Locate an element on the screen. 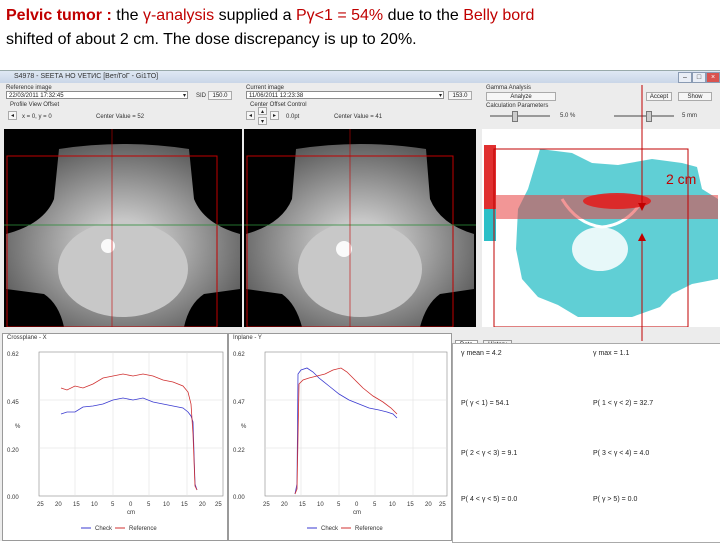  gamma-max: γ max = 1.1 is located at coordinates (611, 353).